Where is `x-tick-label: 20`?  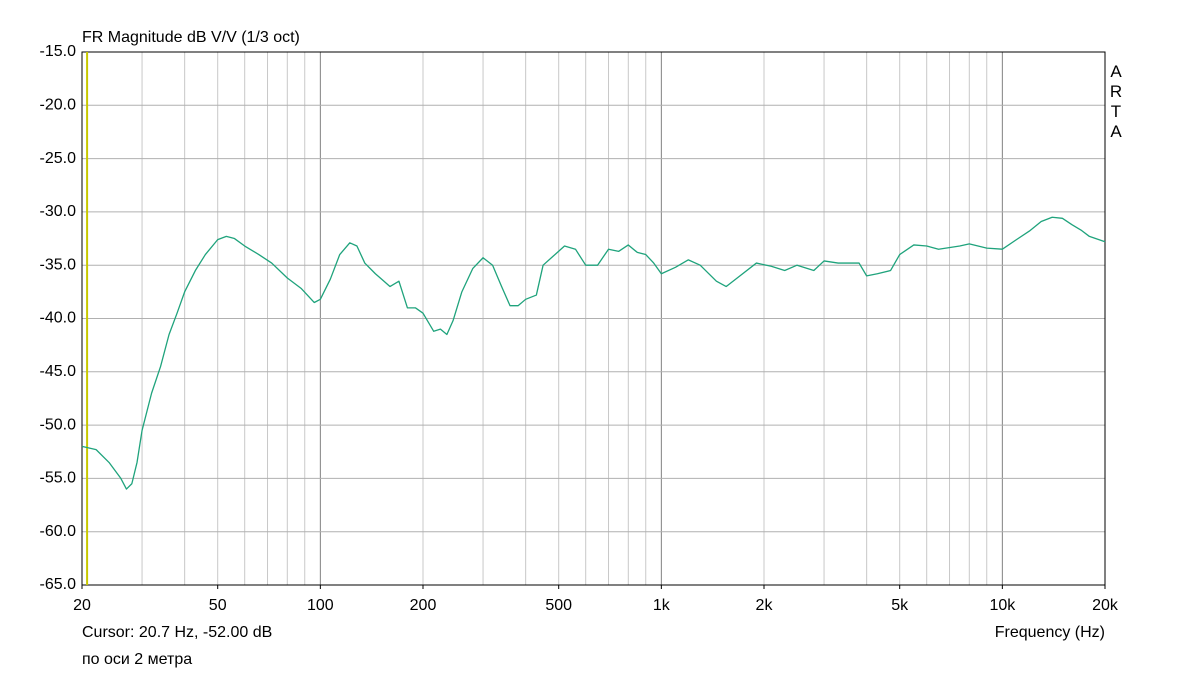 x-tick-label: 20 is located at coordinates (82, 605).